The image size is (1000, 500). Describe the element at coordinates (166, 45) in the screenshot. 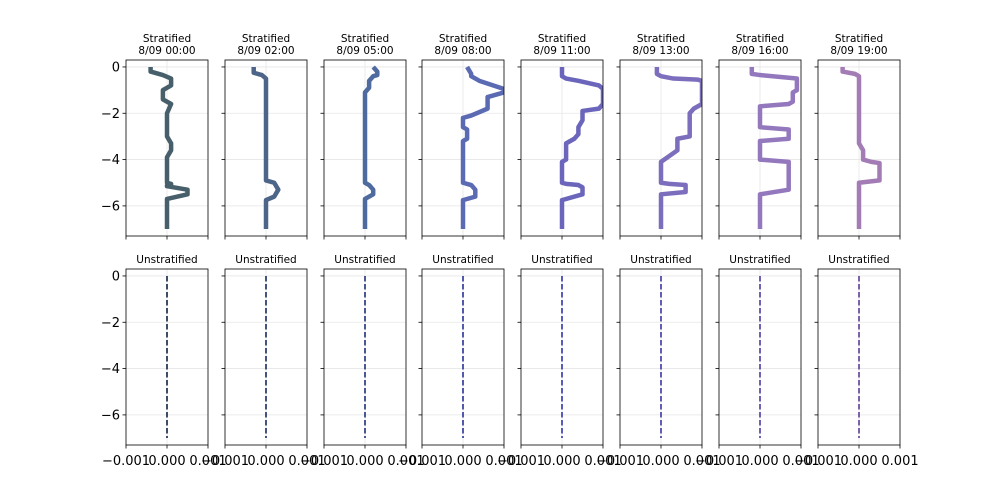

I see `subplot-title: Stratified 8/09 00:00` at that location.